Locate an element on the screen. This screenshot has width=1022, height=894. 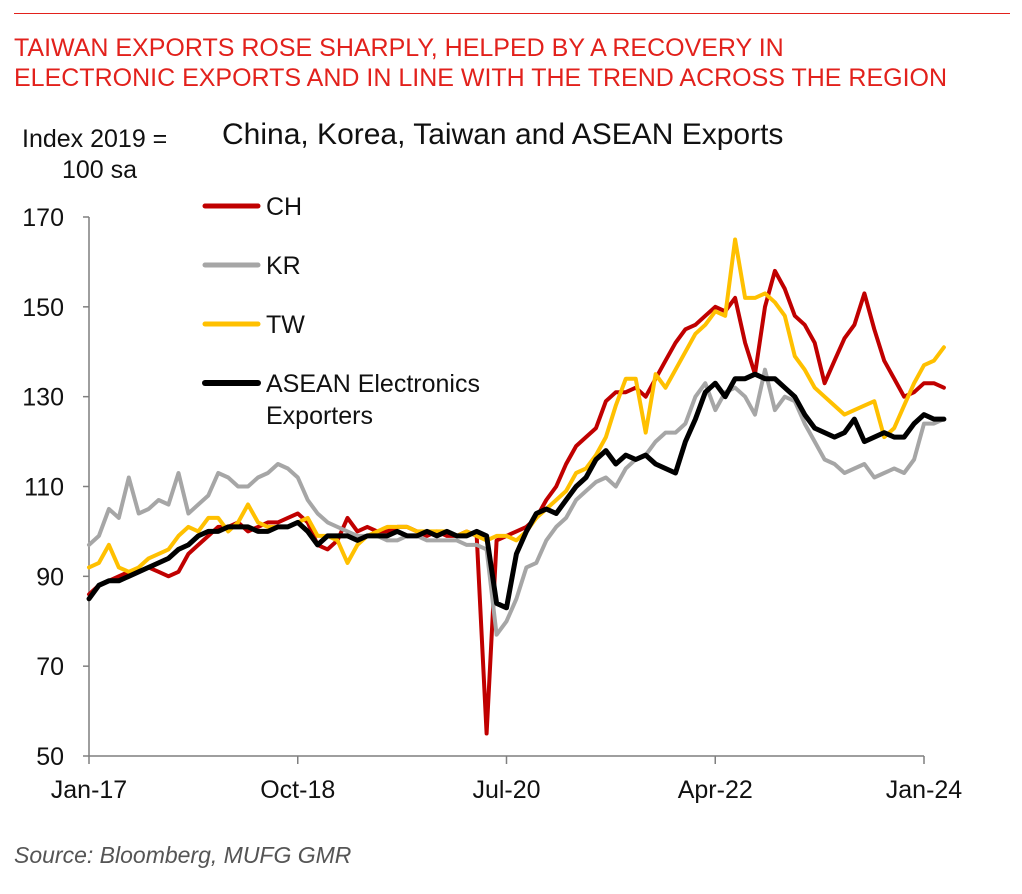
y-tick-label: 70 is located at coordinates (50, 667).